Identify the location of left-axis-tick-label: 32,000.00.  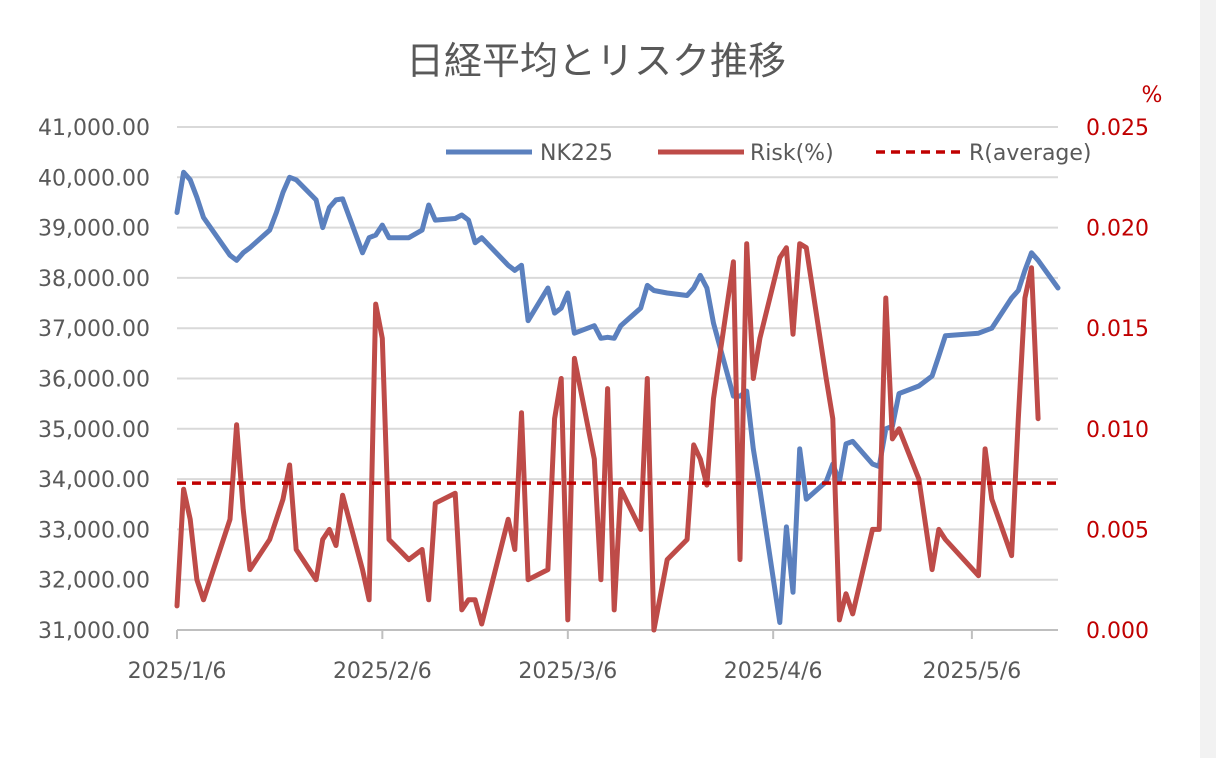
(94, 581).